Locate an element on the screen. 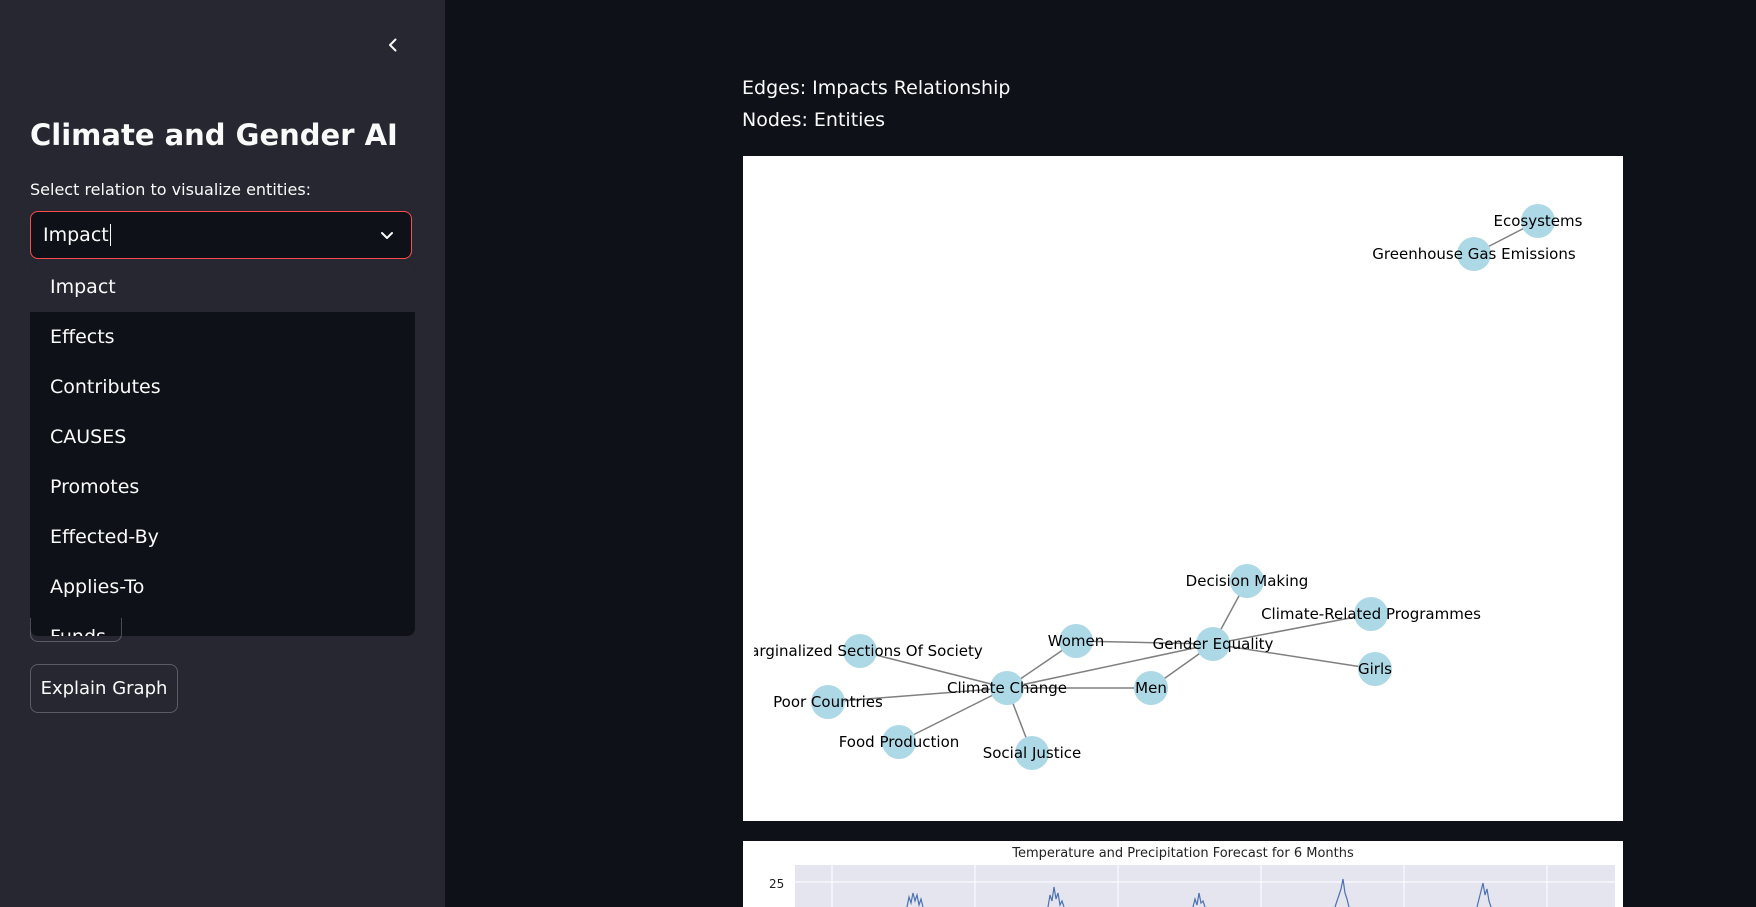  forecast-plot-svg is located at coordinates (1205, 886).